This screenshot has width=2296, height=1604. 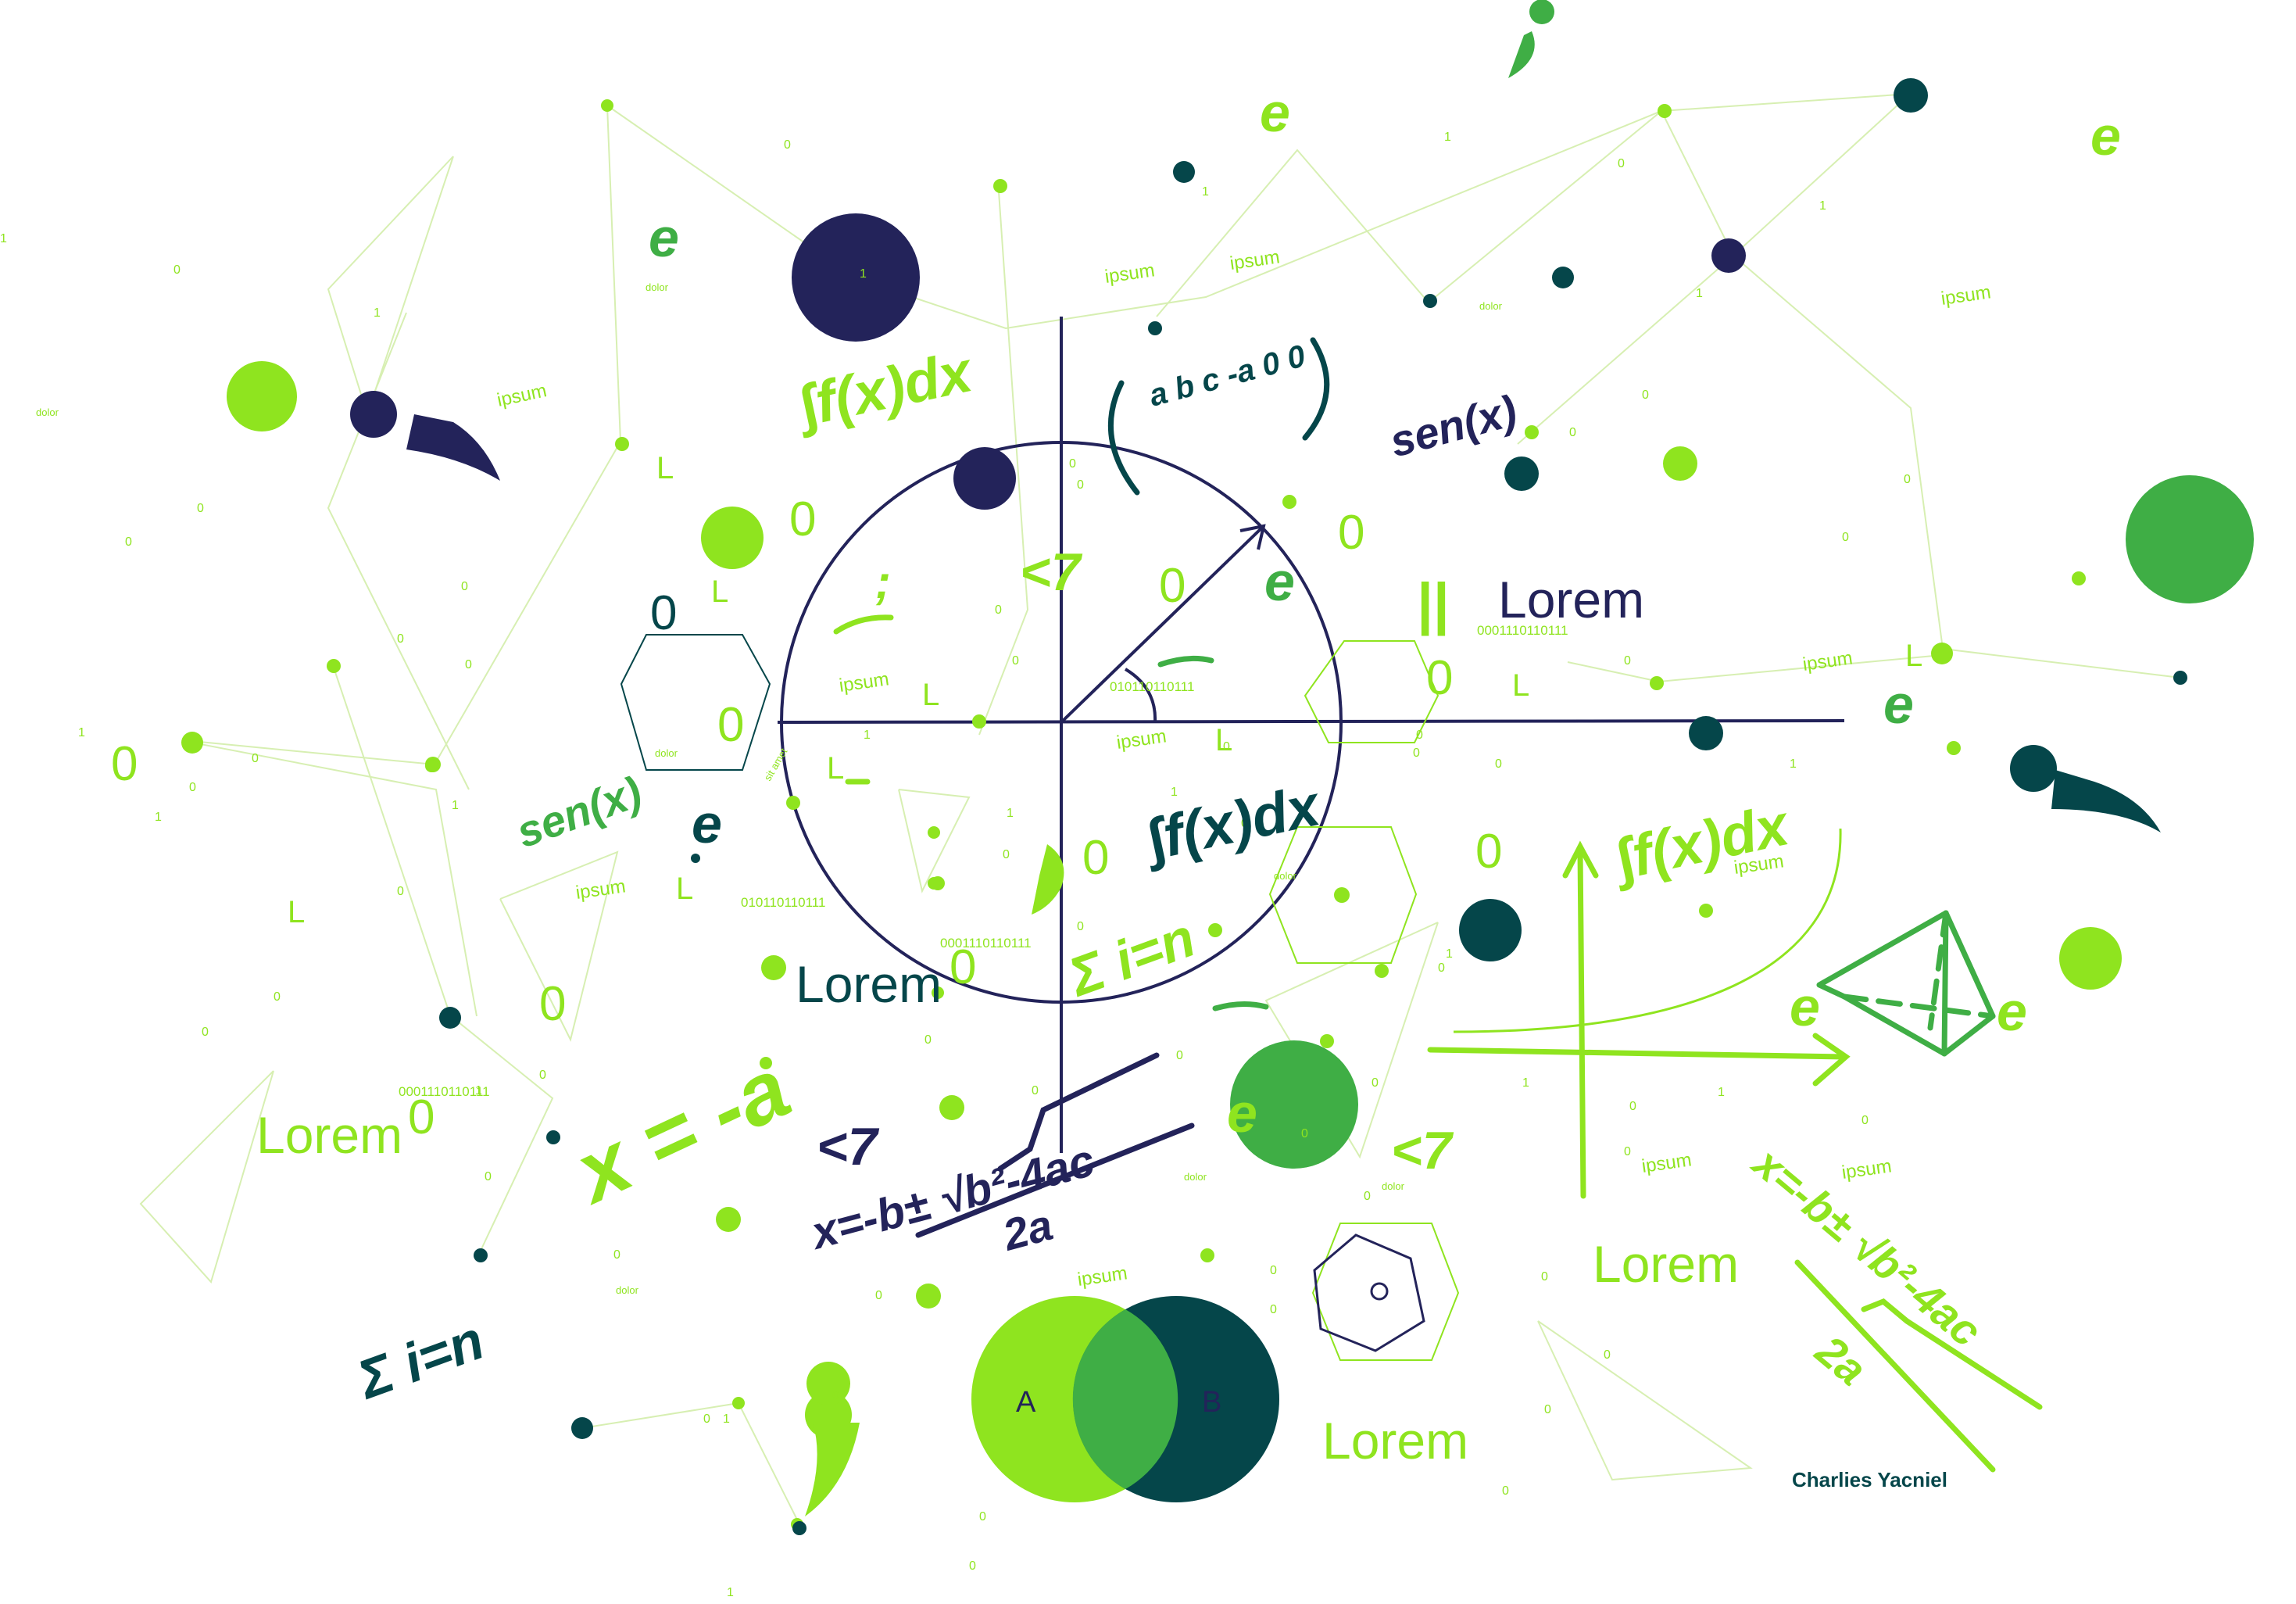 I want to click on sigma-label: Σ i=n, so click(x=421, y=1360).